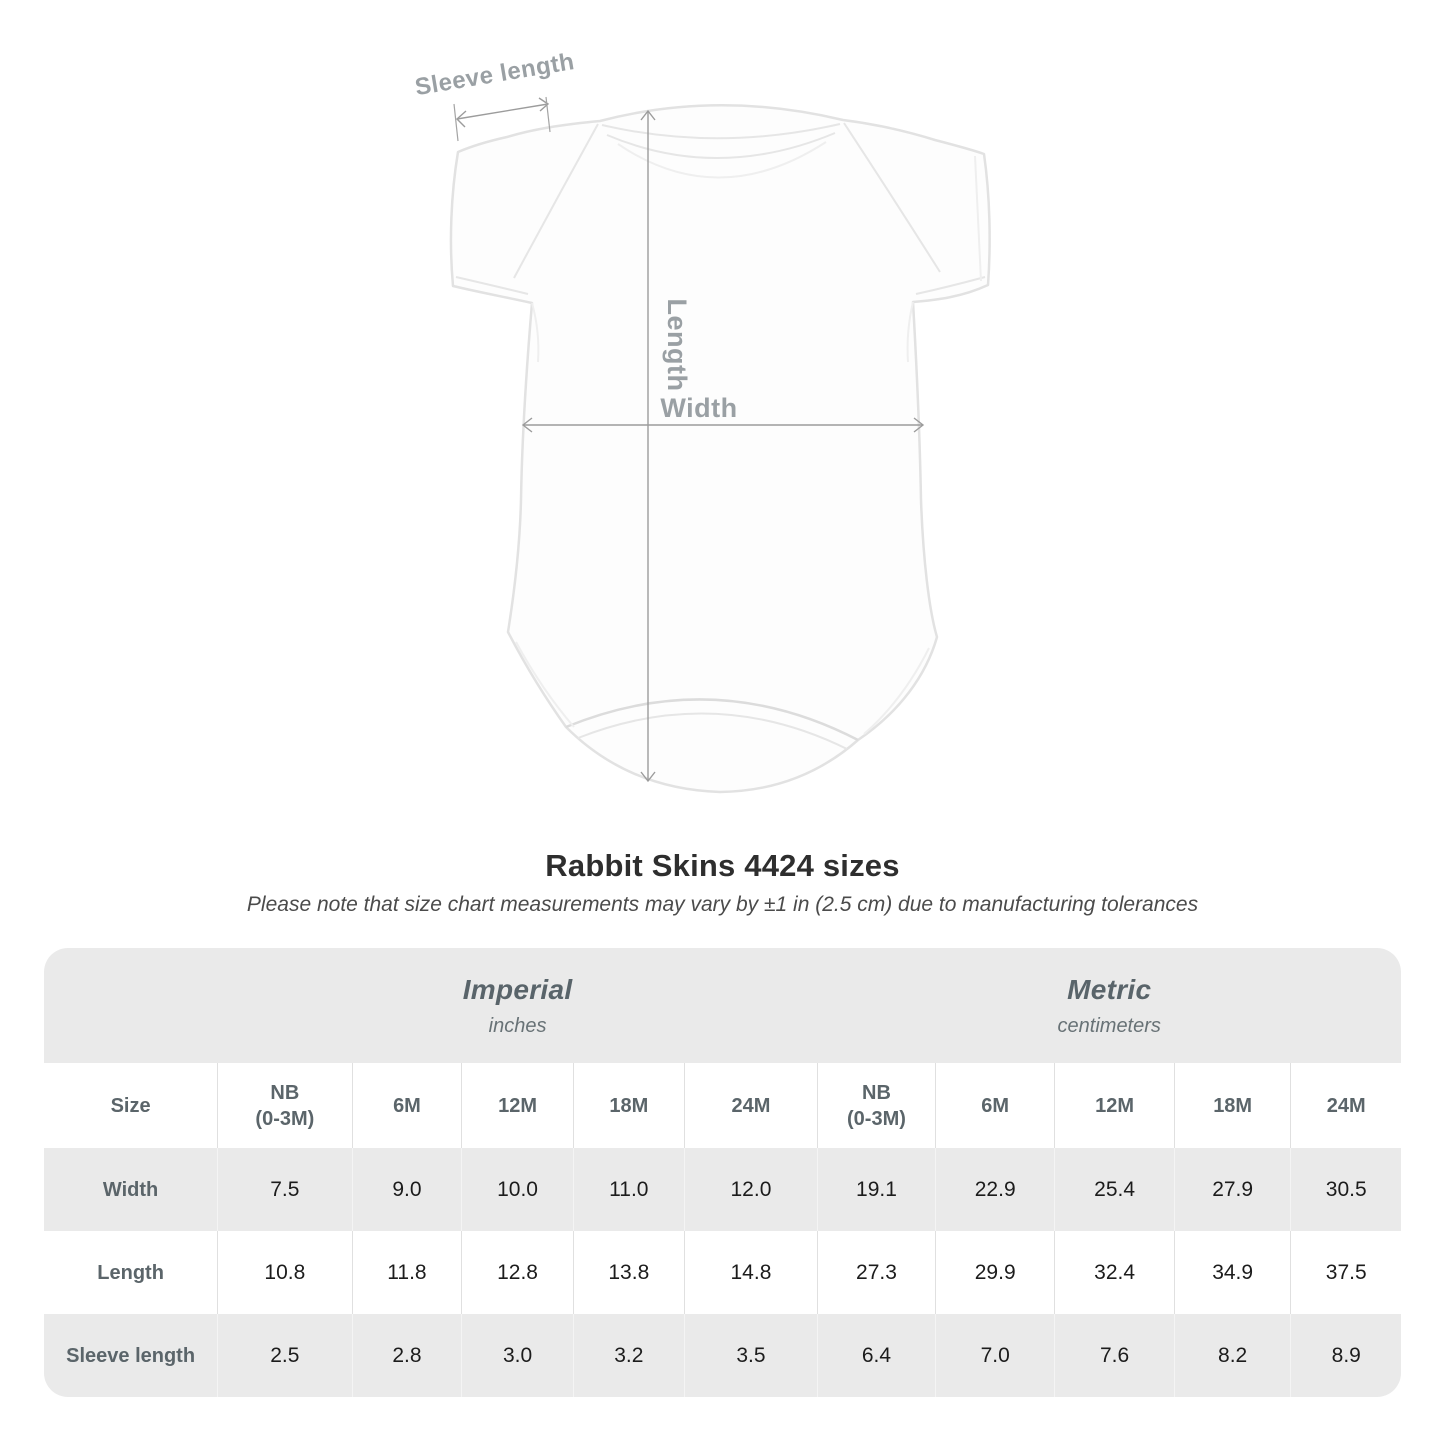 This screenshot has width=1445, height=1445. I want to click on value-cell: 3.2, so click(628, 1355).